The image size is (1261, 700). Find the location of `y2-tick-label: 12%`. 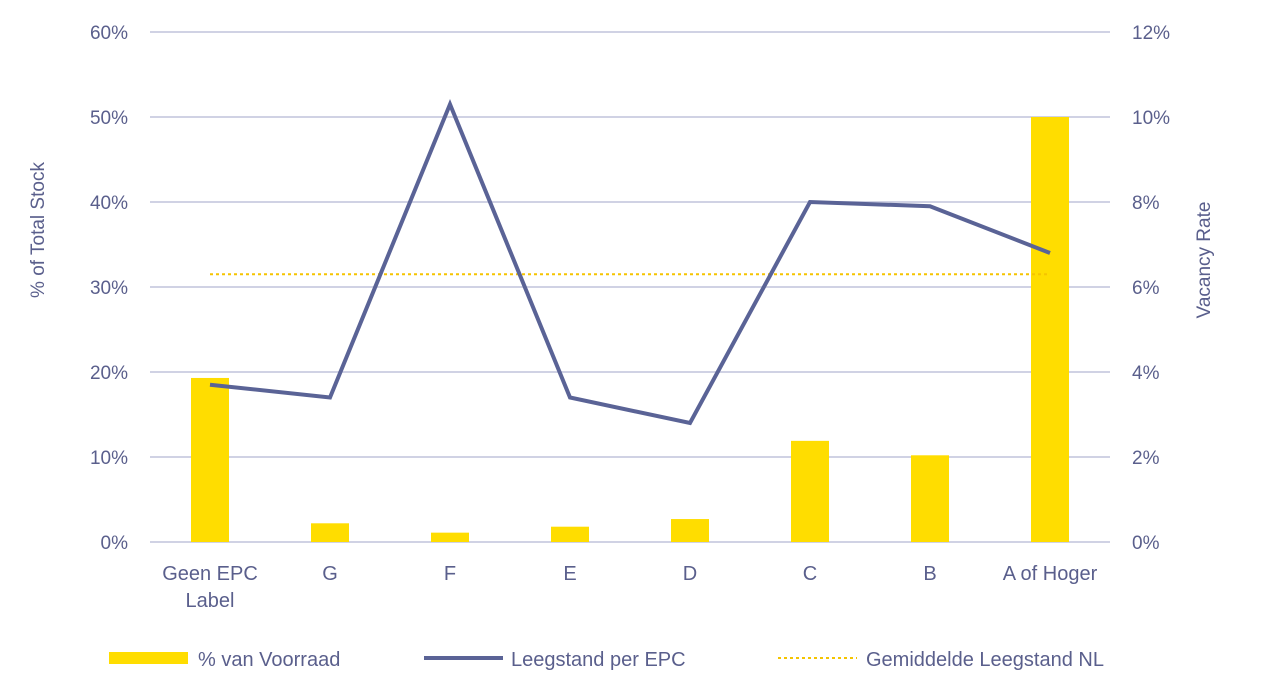

y2-tick-label: 12% is located at coordinates (1151, 33).